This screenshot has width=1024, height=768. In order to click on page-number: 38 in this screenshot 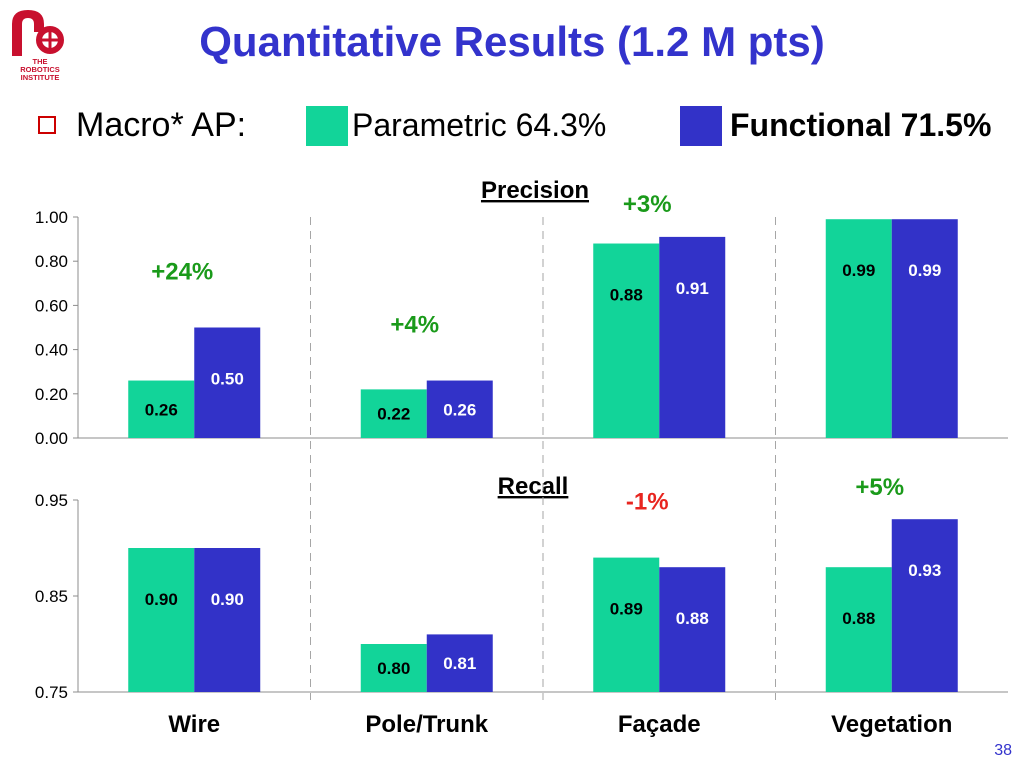, I will do `click(1003, 750)`.